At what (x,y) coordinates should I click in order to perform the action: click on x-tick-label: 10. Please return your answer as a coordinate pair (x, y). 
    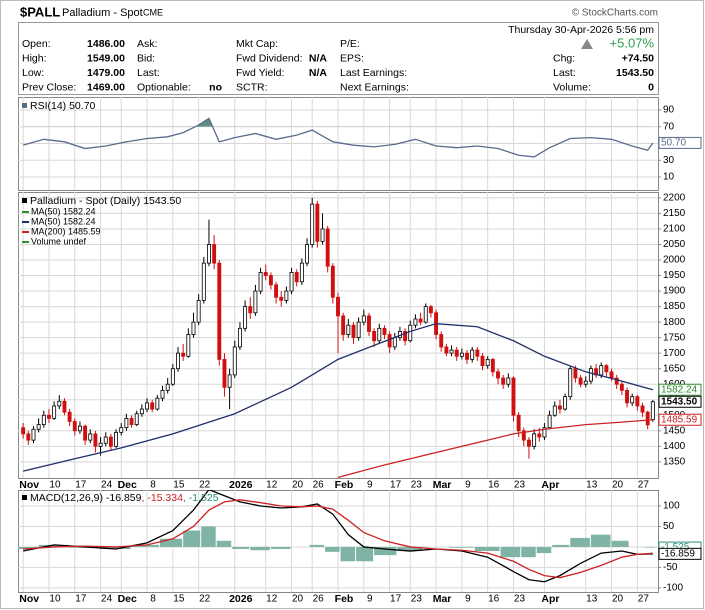
    Looking at the image, I should click on (55, 485).